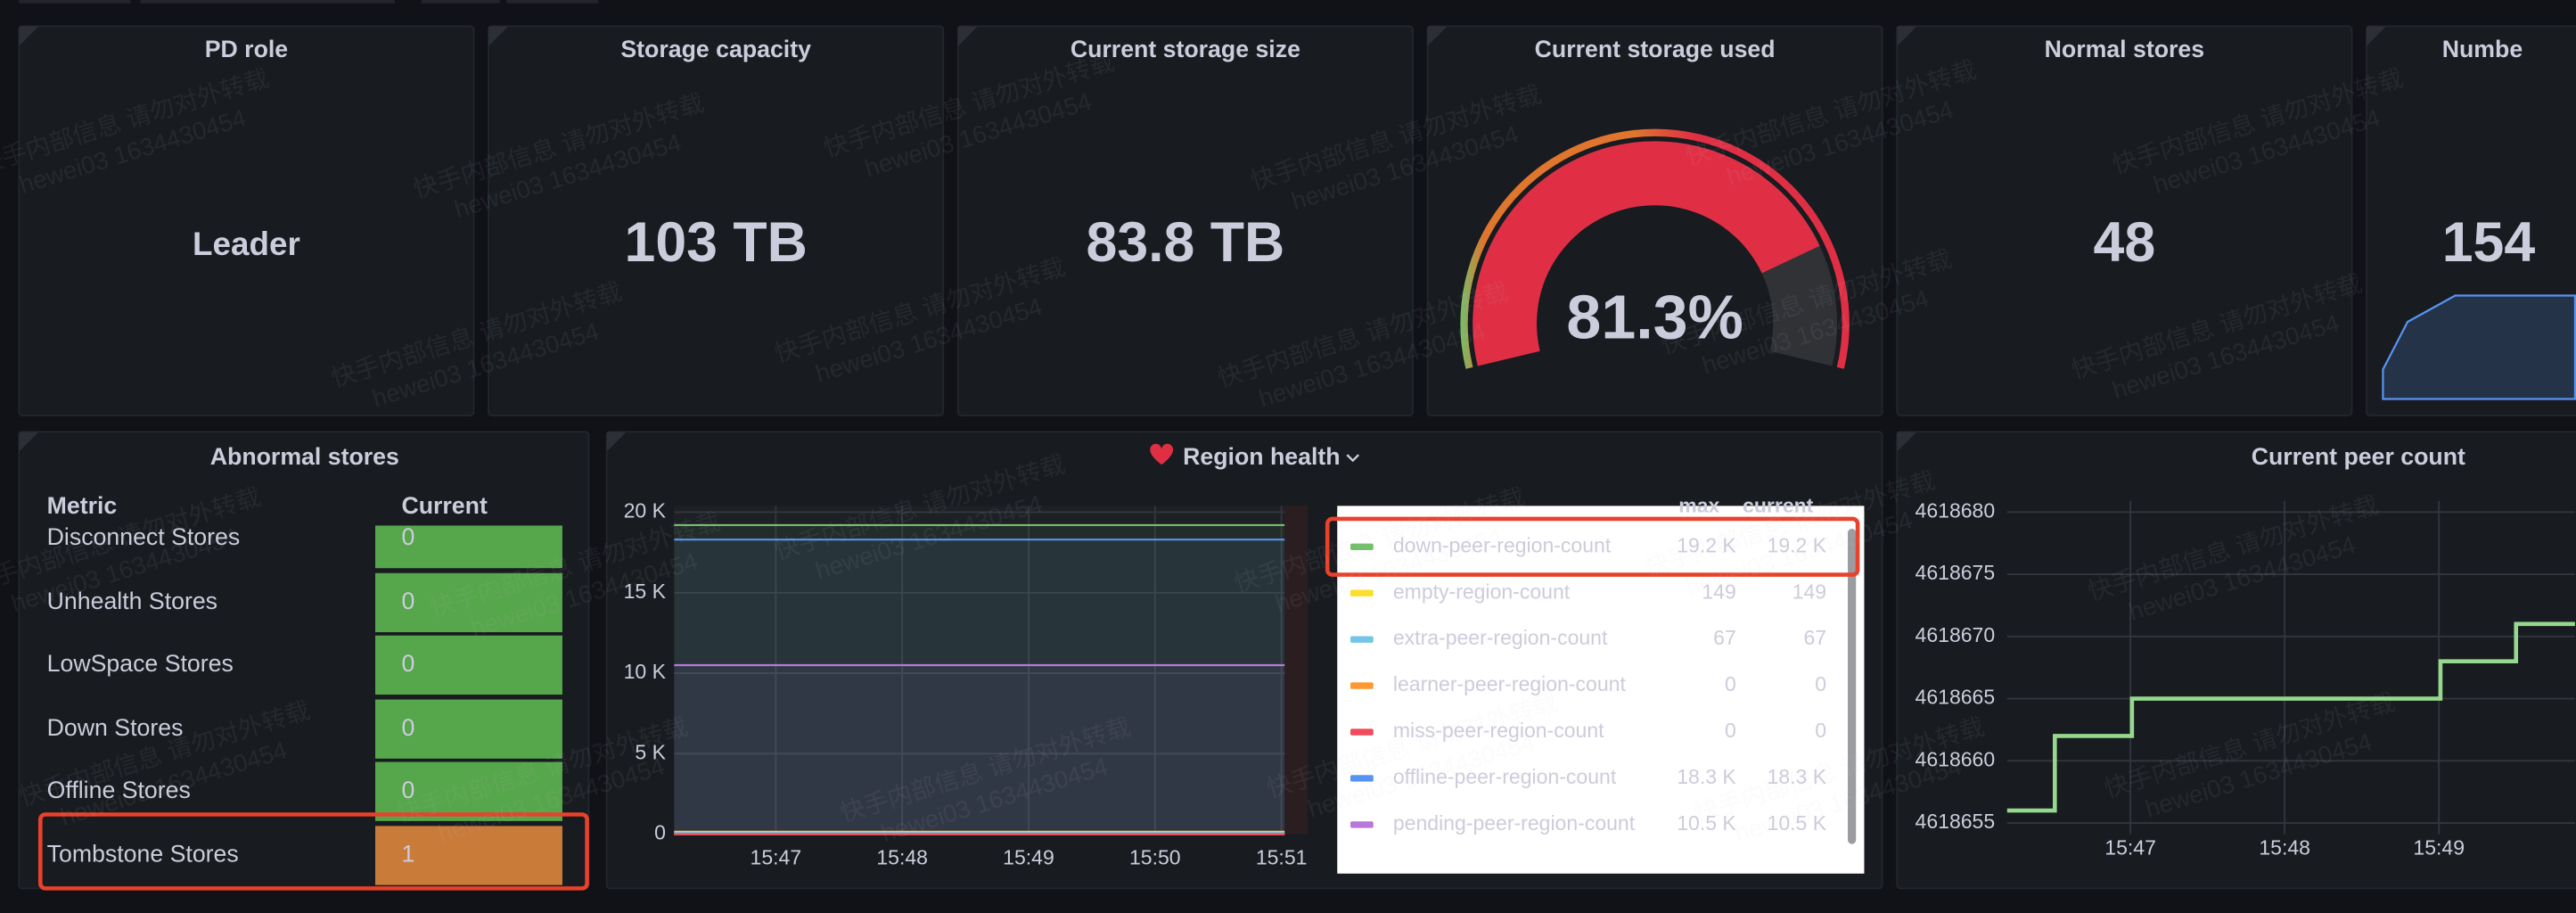 The height and width of the screenshot is (913, 2576). What do you see at coordinates (2358, 456) in the screenshot?
I see `panel-title: Current peer count` at bounding box center [2358, 456].